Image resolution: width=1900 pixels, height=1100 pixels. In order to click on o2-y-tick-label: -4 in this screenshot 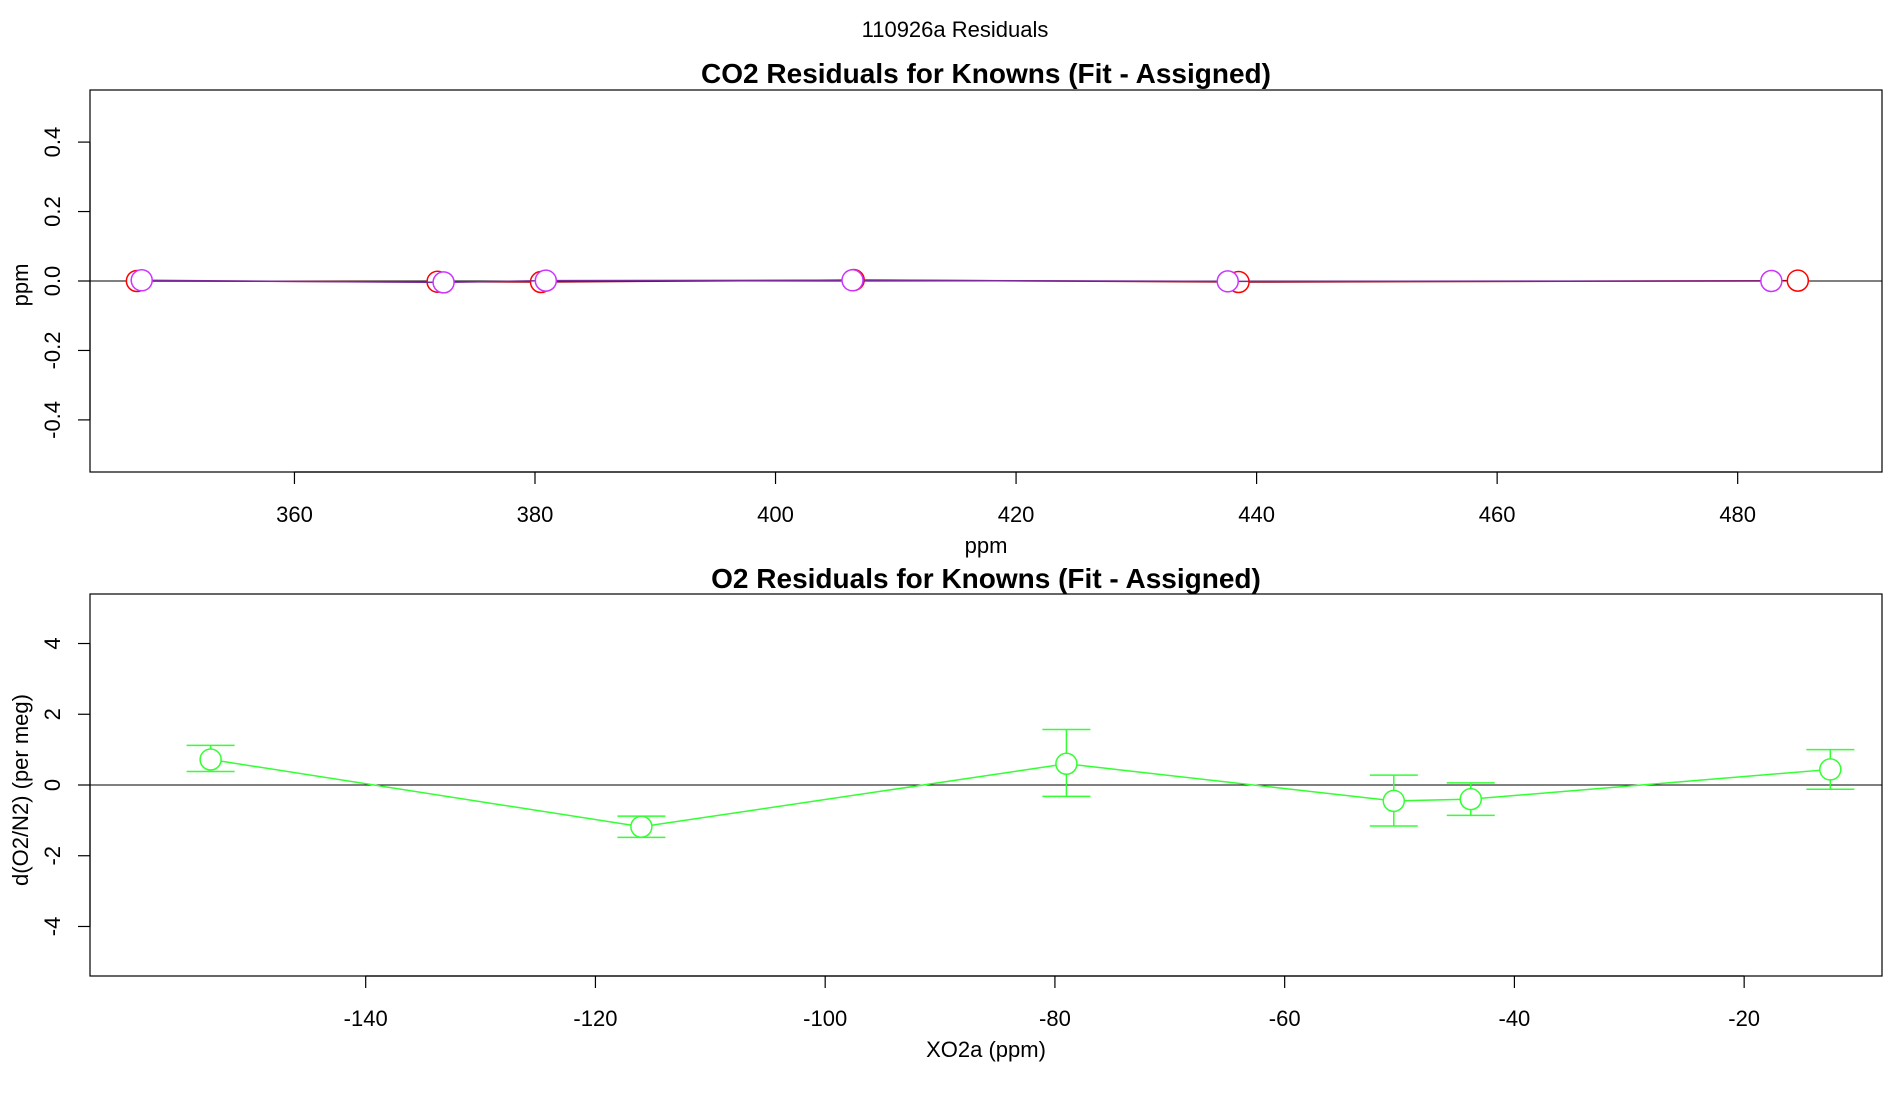, I will do `click(52, 927)`.